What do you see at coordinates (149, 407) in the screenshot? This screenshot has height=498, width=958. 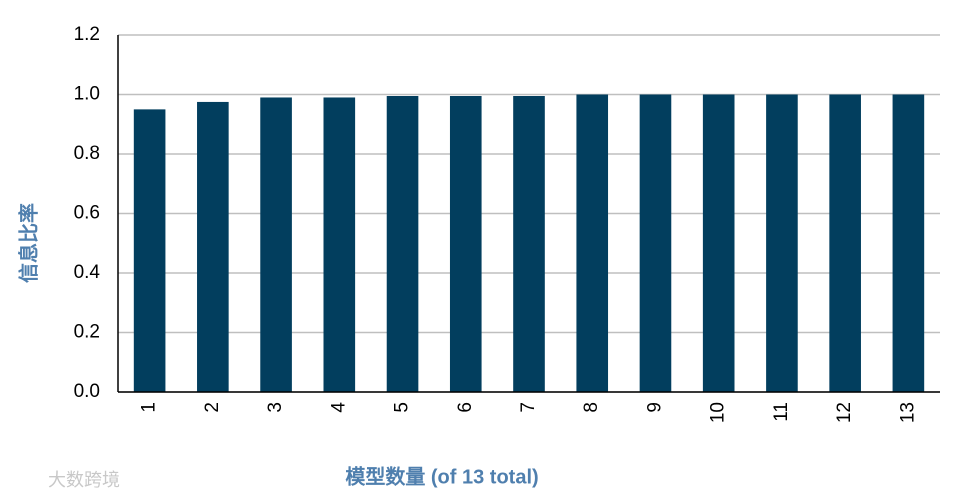 I see `x-tick-label: 1` at bounding box center [149, 407].